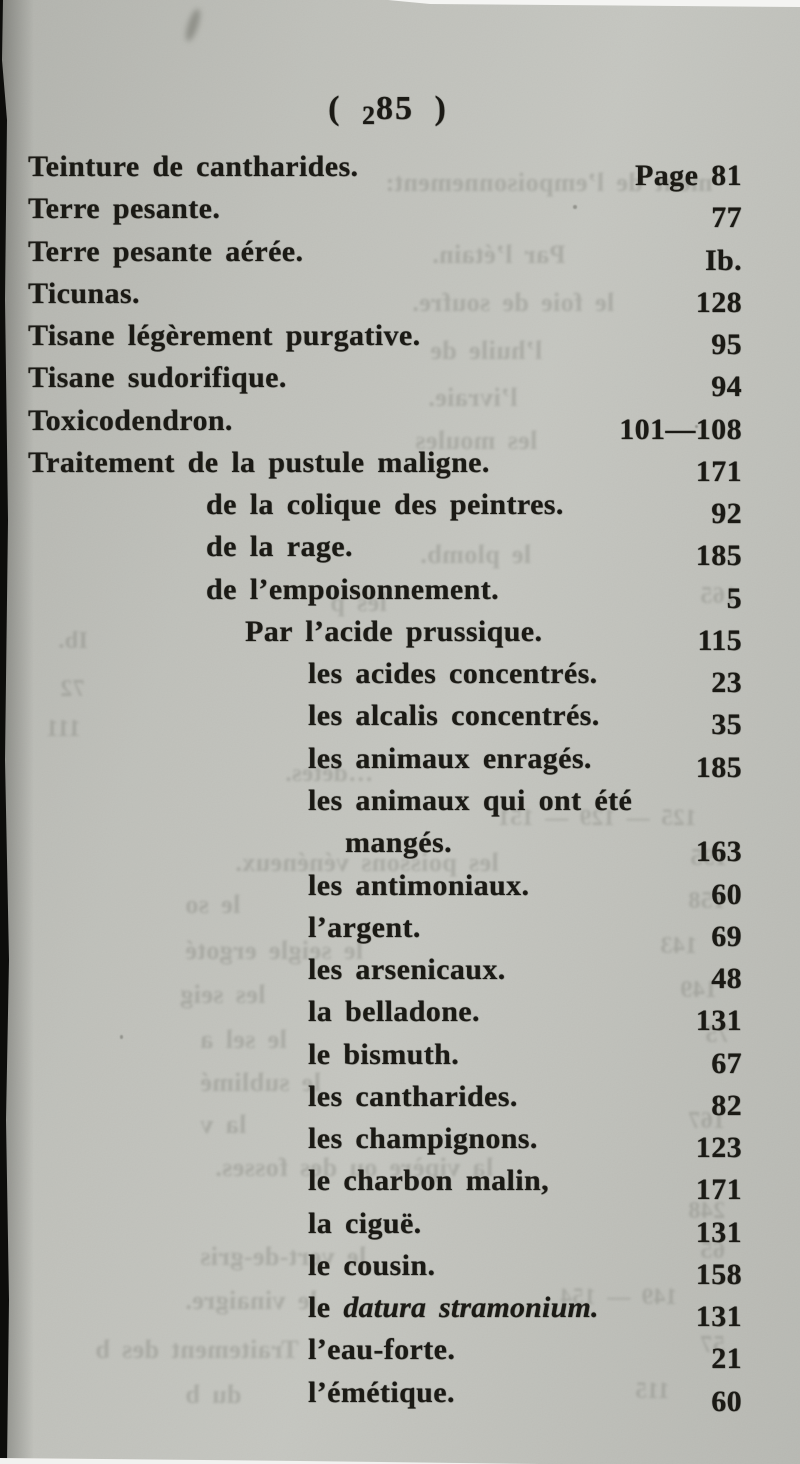 Image resolution: width=800 pixels, height=1464 pixels. Describe the element at coordinates (124, 209) in the screenshot. I see `entry-label: Terre pesante.` at that location.